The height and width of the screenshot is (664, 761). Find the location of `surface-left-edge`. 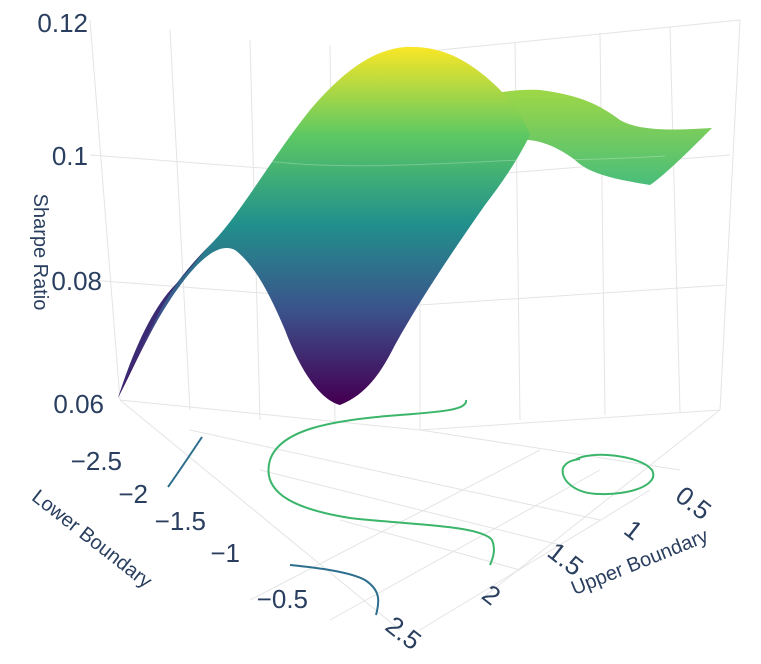

surface-left-edge is located at coordinates (164, 321).